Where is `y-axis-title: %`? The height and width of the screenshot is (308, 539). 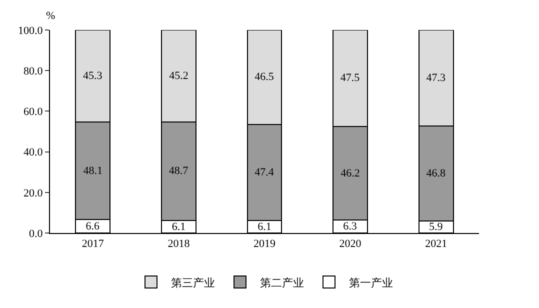 y-axis-title: % is located at coordinates (51, 16).